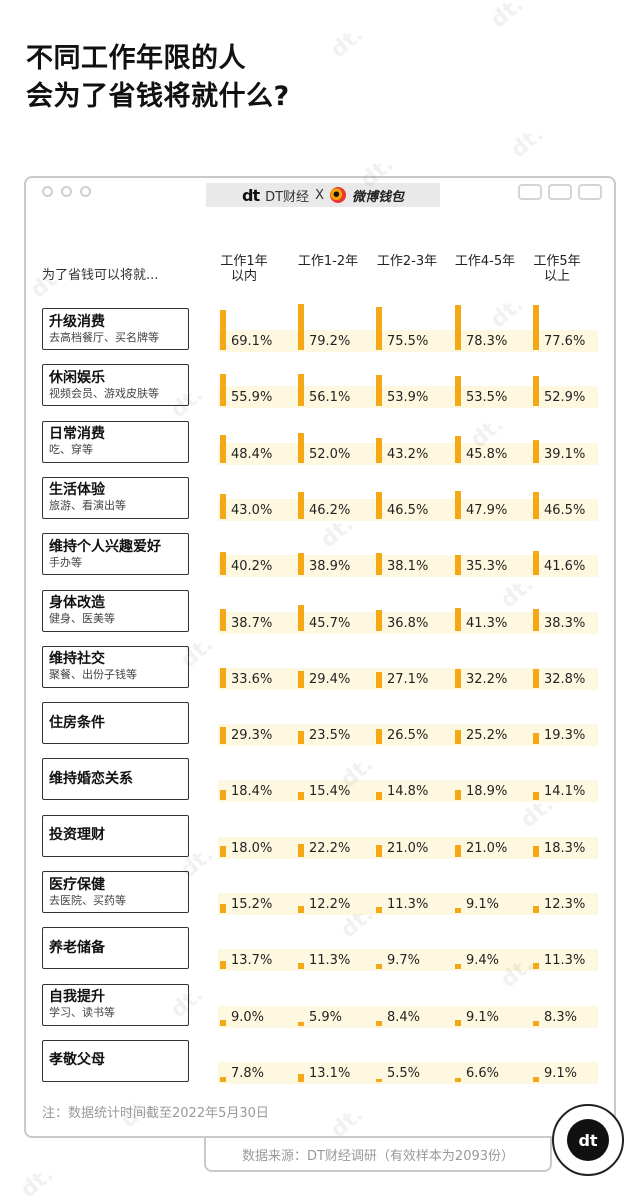 The width and height of the screenshot is (640, 1203). Describe the element at coordinates (565, 341) in the screenshot. I see `value-label: 77.6%` at that location.